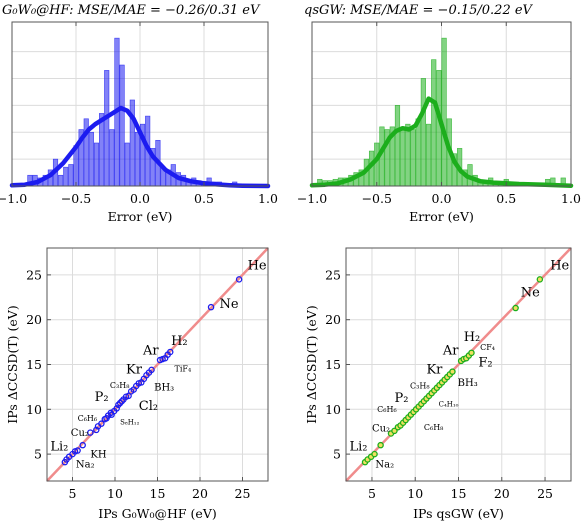 This screenshot has height=528, width=581. I want to click on chart-title: G₀W₀@HF: MSE/MAE = −0.26/0.31 eV, so click(131, 10).